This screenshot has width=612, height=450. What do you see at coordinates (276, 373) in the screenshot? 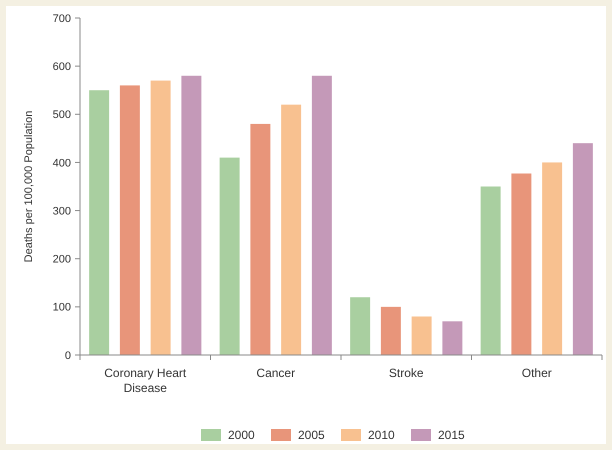
I see `x-tick-label: Cancer` at bounding box center [276, 373].